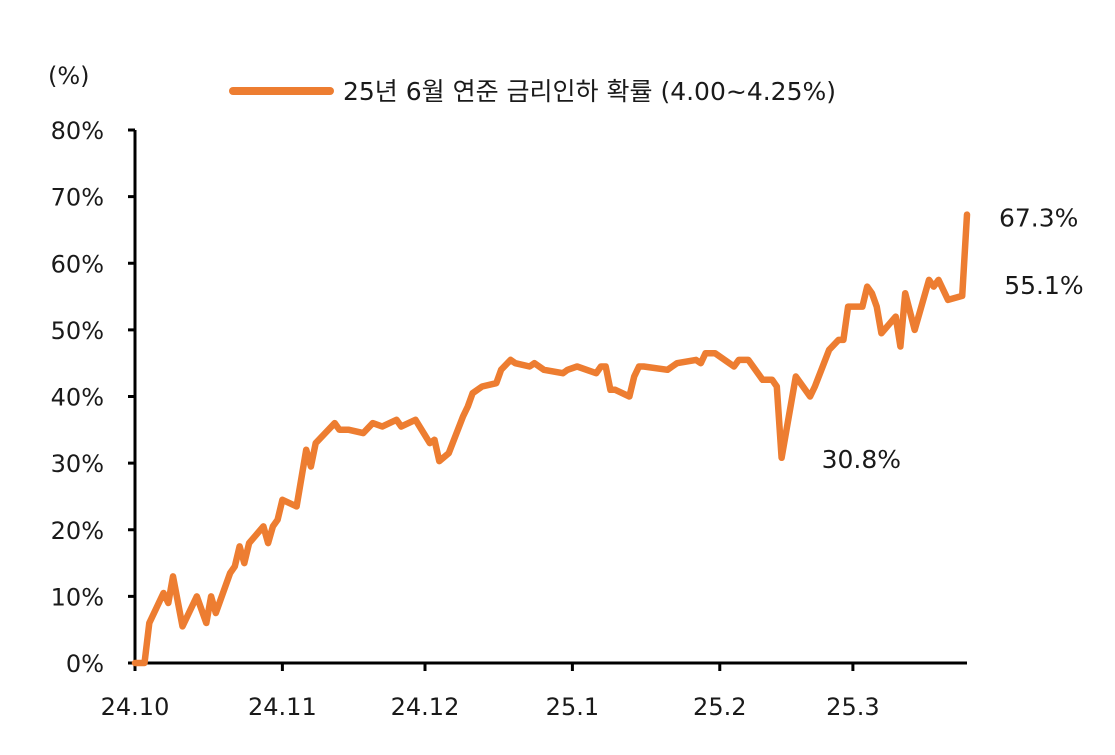 Image resolution: width=1115 pixels, height=755 pixels. What do you see at coordinates (77, 131) in the screenshot?
I see `y-tick-label: 80%` at bounding box center [77, 131].